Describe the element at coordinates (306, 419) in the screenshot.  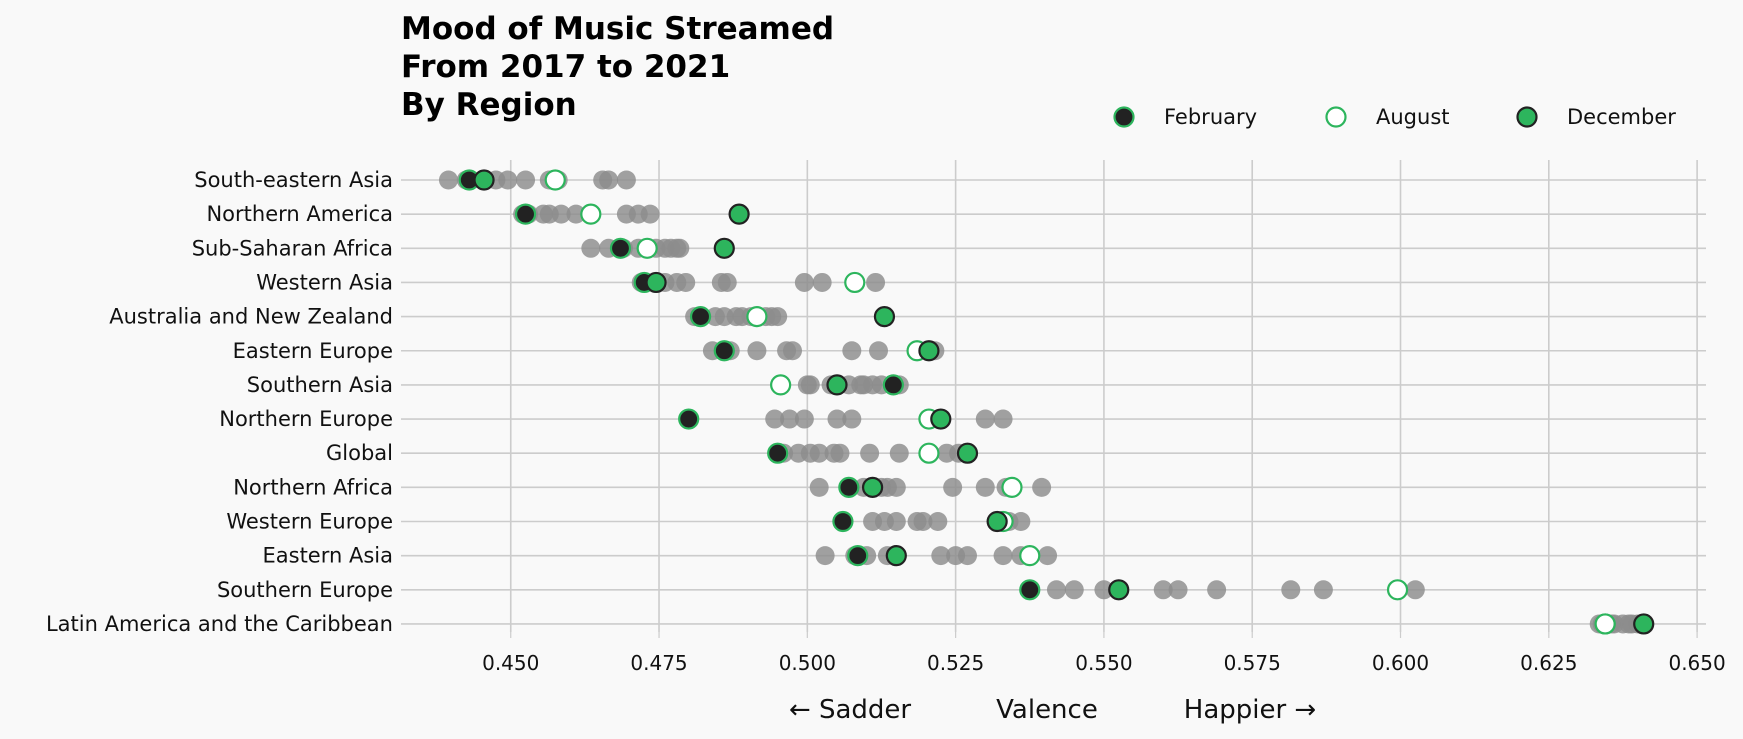
I see `region-label: Northern Europe` at that location.